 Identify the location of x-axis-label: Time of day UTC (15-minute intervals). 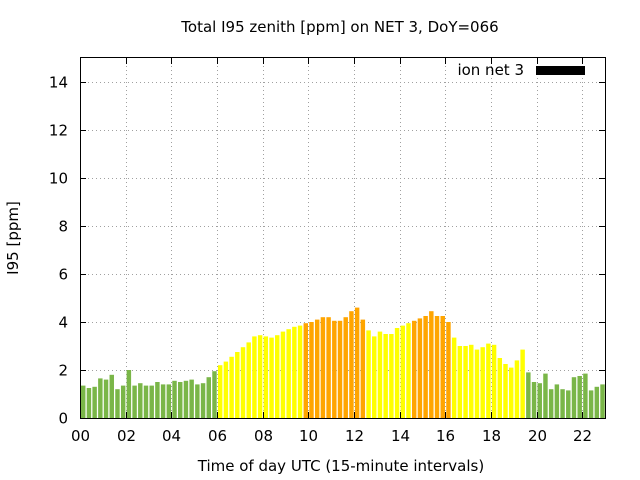
(340, 466).